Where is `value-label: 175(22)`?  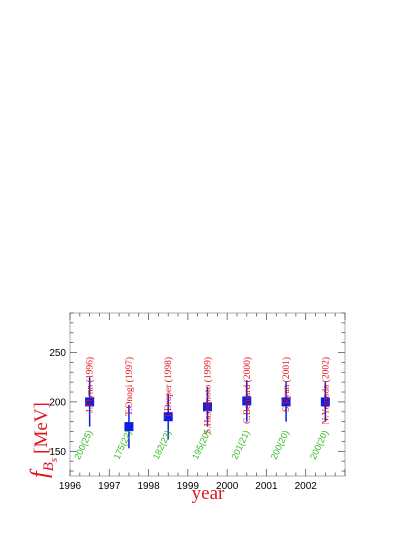 value-label: 175(22) is located at coordinates (123, 445).